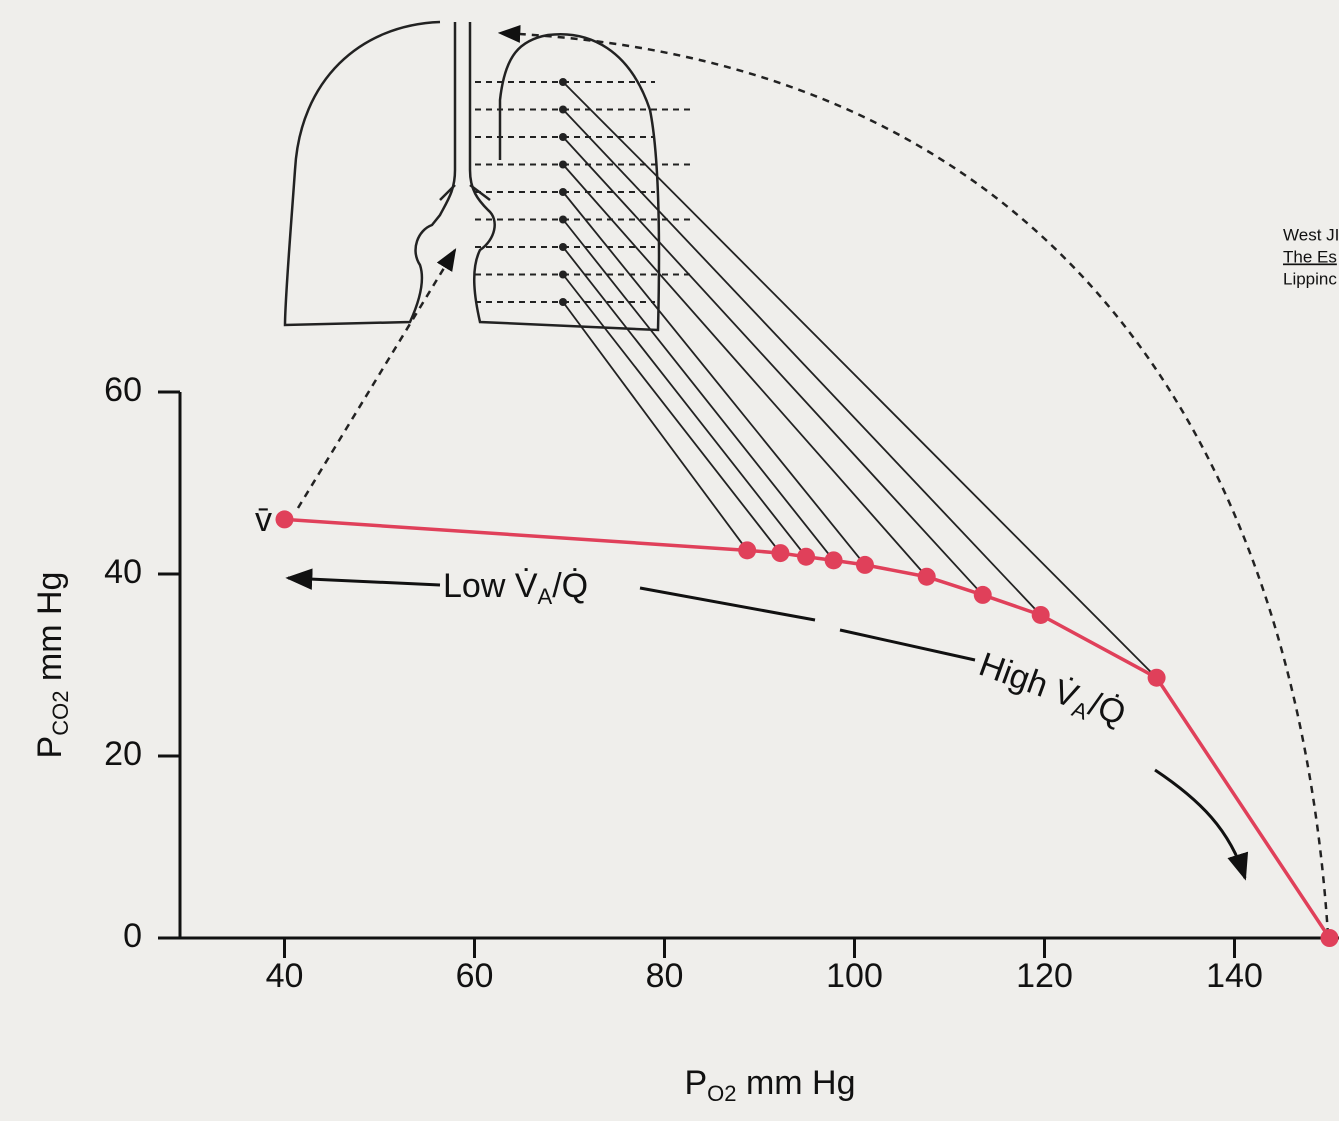  I want to click on citation: West JI, so click(1311, 234).